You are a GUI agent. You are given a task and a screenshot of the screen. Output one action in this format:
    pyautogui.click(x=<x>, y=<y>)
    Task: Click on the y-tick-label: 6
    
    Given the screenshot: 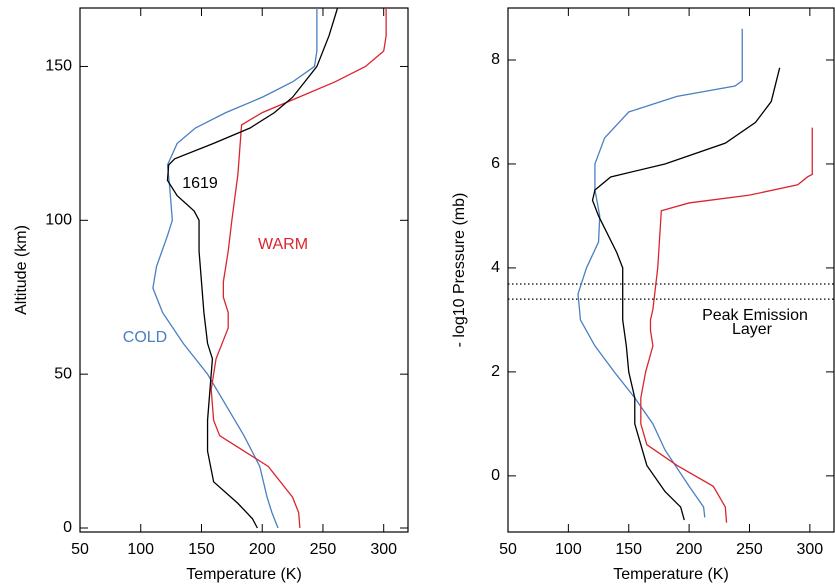 What is the action you would take?
    pyautogui.click(x=495, y=163)
    